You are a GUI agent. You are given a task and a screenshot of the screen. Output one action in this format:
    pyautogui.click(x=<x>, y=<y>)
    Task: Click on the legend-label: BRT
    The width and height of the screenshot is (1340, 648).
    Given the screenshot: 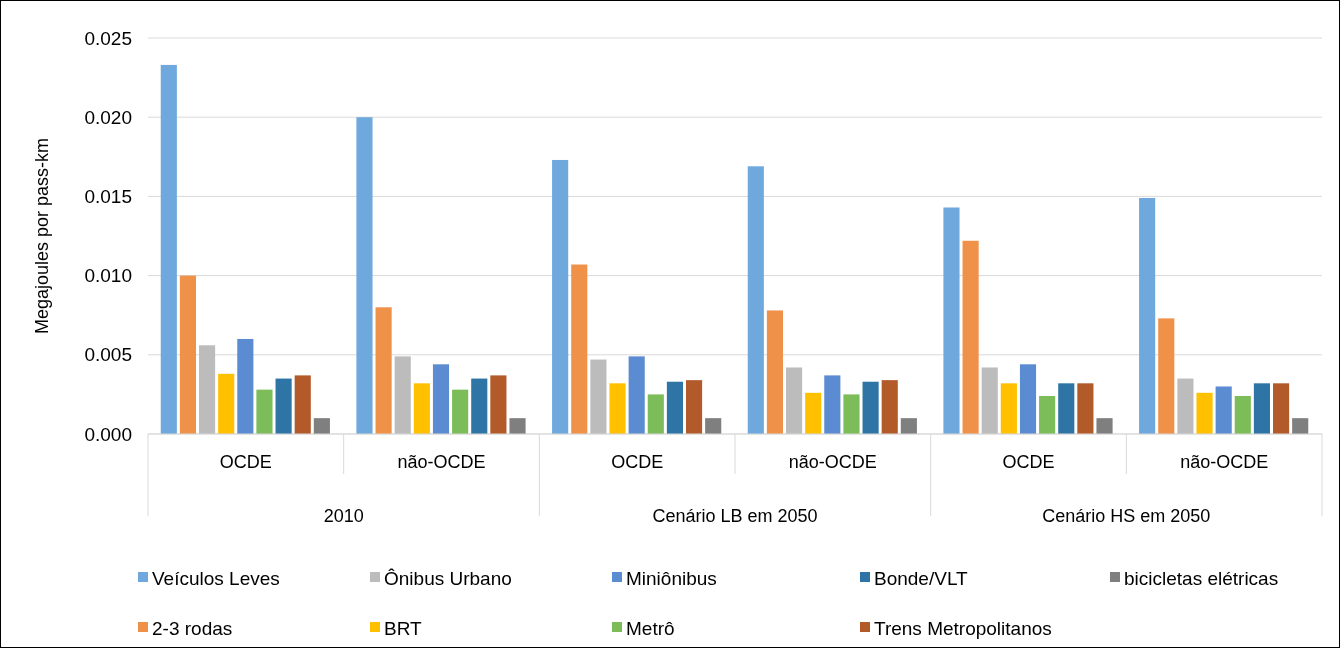 What is the action you would take?
    pyautogui.click(x=403, y=628)
    